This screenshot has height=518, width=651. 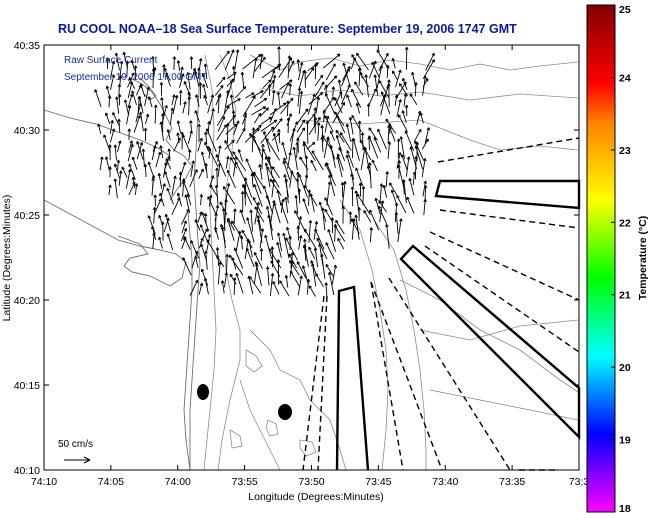 I want to click on y-tick-label: 40:25, so click(x=27, y=216).